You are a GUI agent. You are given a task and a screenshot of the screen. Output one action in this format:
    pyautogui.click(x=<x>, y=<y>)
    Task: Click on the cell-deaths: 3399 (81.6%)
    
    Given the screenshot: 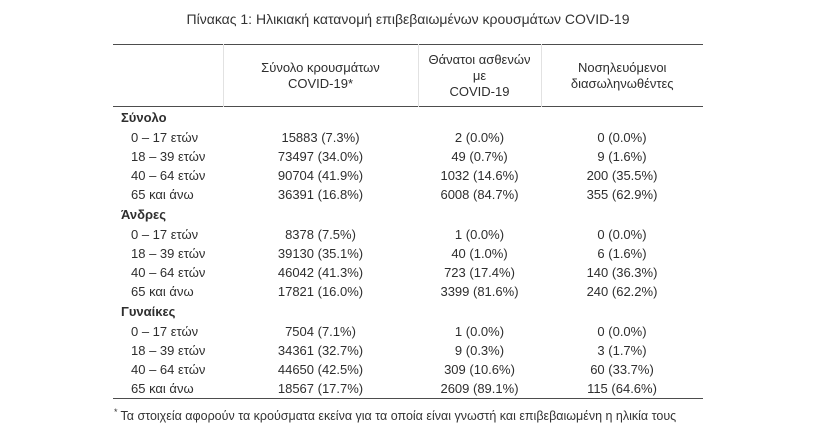 What is the action you would take?
    pyautogui.click(x=479, y=291)
    